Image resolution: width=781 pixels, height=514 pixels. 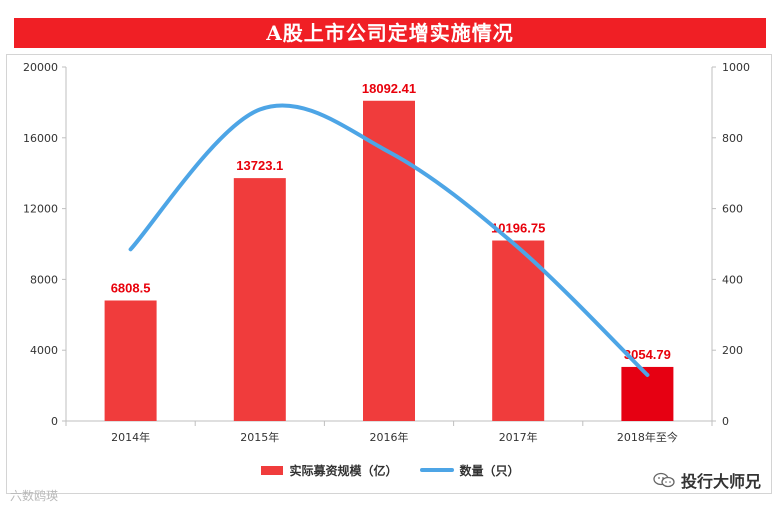 I want to click on x-tick-label: 2014年, so click(x=130, y=437).